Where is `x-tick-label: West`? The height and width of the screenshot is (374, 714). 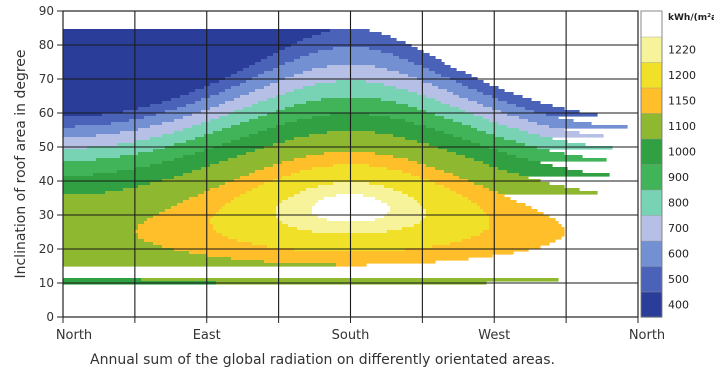 x-tick-label: West is located at coordinates (494, 335).